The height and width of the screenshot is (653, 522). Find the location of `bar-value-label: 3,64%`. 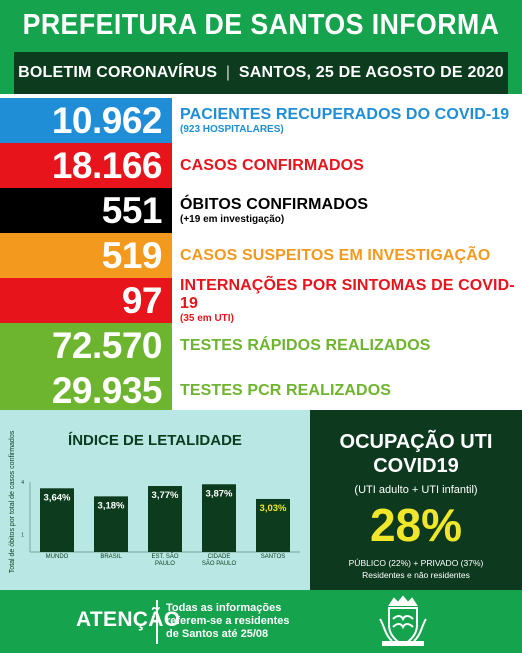

bar-value-label: 3,64% is located at coordinates (57, 497).